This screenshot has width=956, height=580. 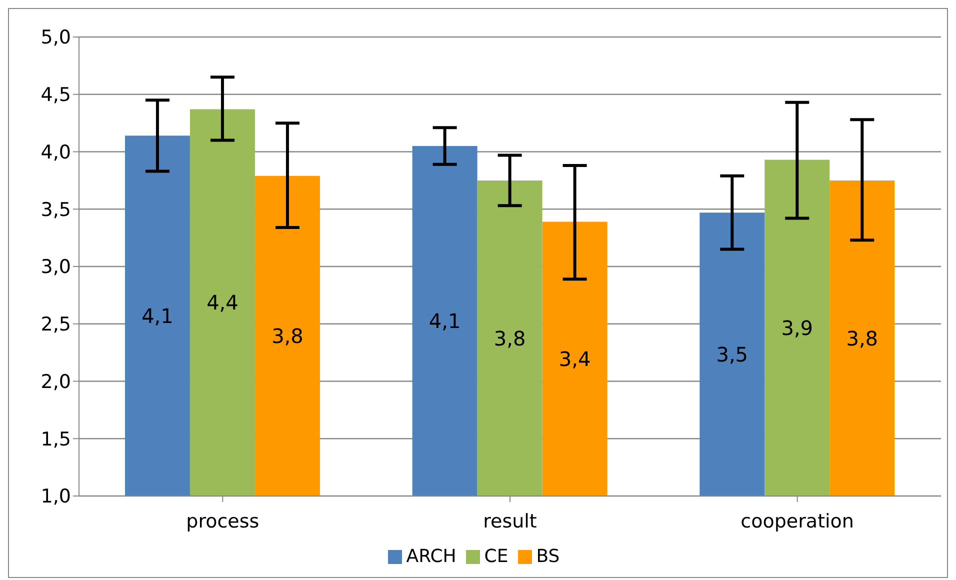 I want to click on y-tick-label: 2,5, so click(x=55, y=325).